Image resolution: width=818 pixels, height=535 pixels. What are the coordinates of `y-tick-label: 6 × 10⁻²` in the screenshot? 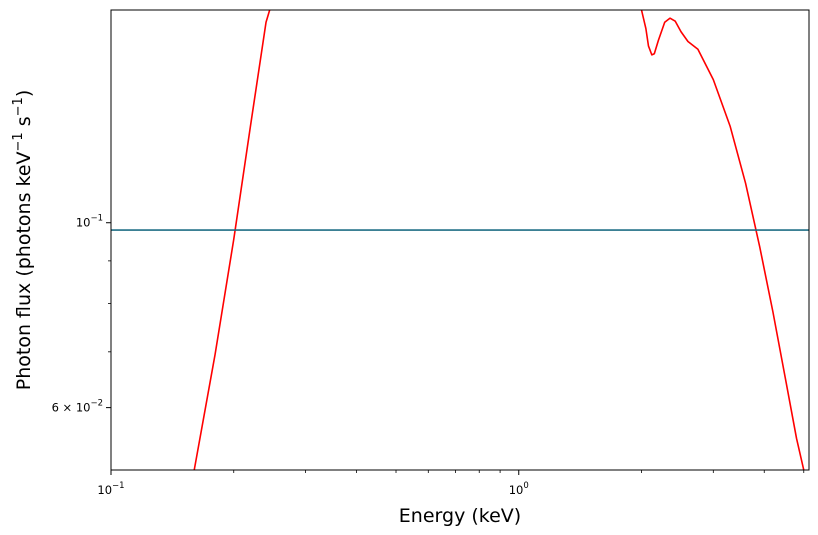 It's located at (77, 407).